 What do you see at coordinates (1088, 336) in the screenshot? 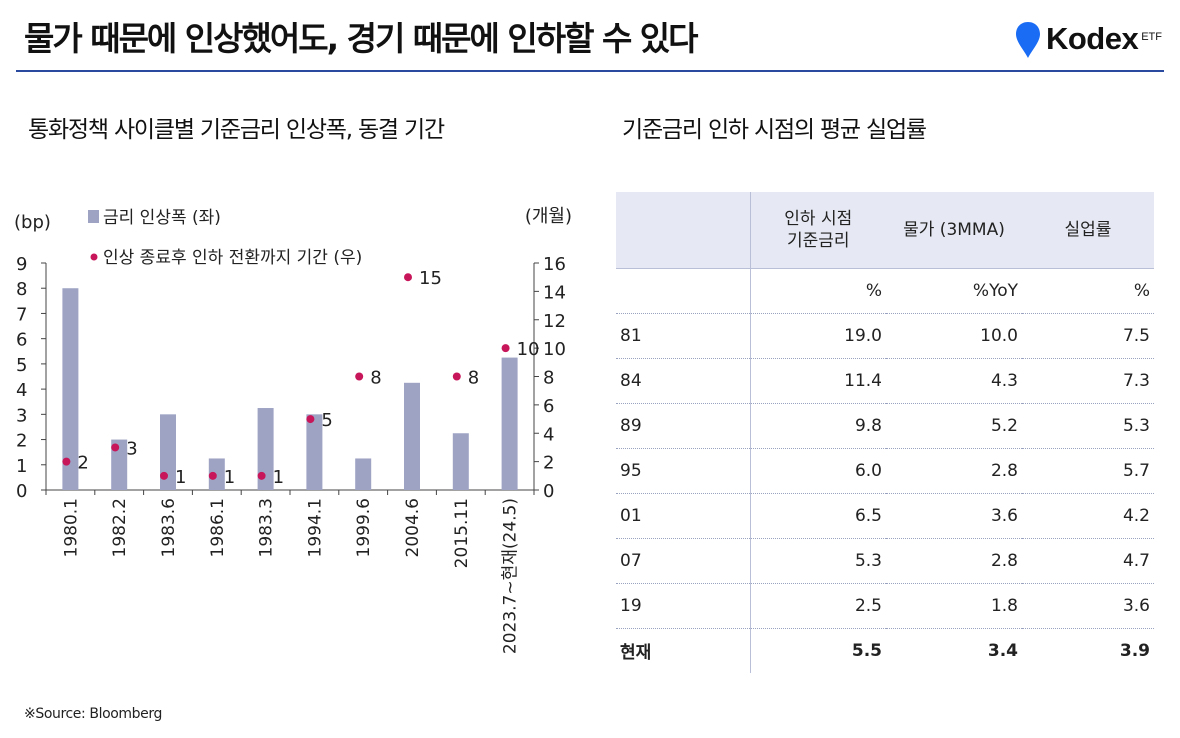
I see `table-cell: 7.5` at bounding box center [1088, 336].